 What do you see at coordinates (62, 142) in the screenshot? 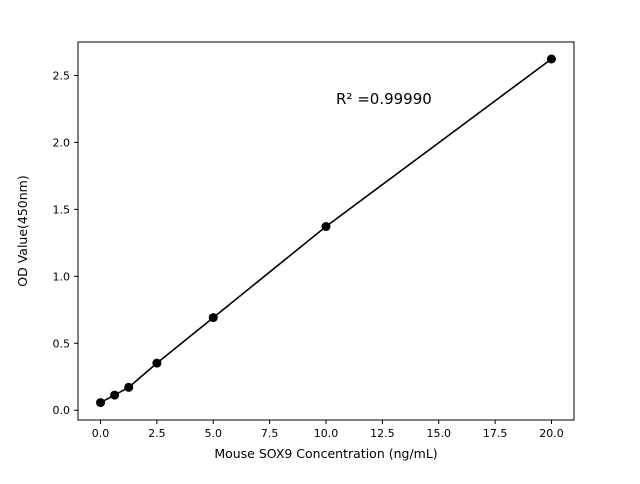
I see `y-tick-label: 2.0` at bounding box center [62, 142].